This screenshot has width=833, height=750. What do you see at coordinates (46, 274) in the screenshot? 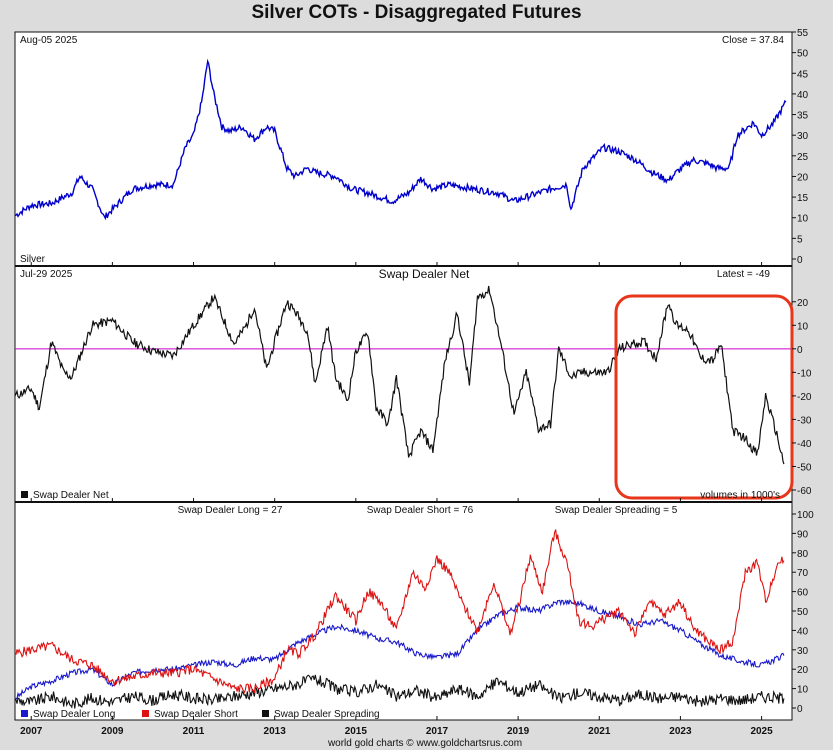
I see `net-date: Jul-29 2025` at bounding box center [46, 274].